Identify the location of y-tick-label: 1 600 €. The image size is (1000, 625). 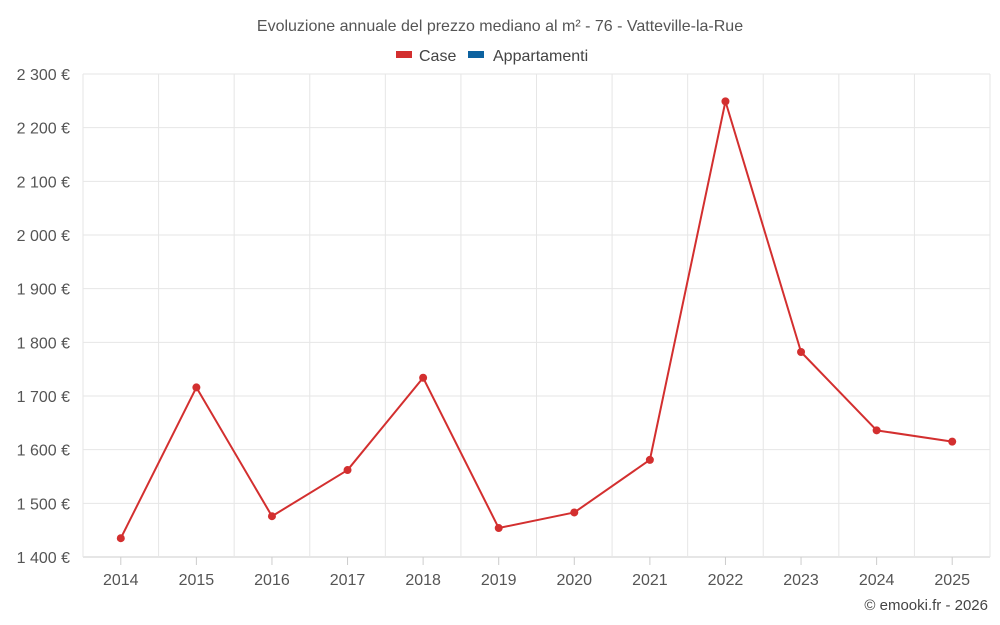
(43, 451).